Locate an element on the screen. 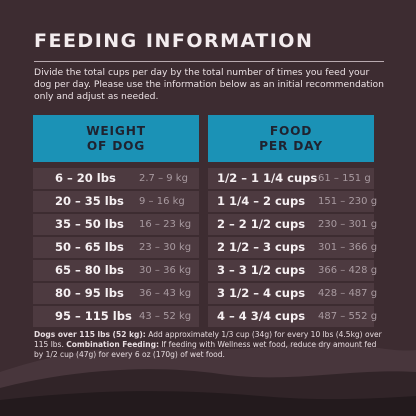  food-grams: 61 – 151 g is located at coordinates (344, 178).